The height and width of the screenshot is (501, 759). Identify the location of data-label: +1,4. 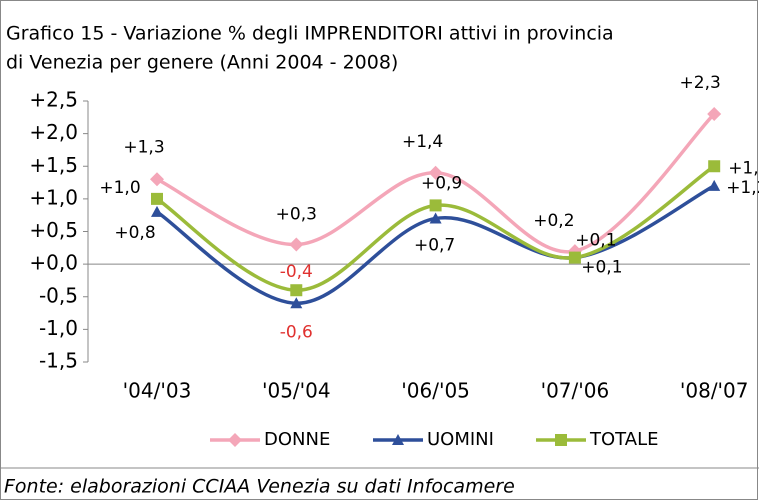
(422, 142).